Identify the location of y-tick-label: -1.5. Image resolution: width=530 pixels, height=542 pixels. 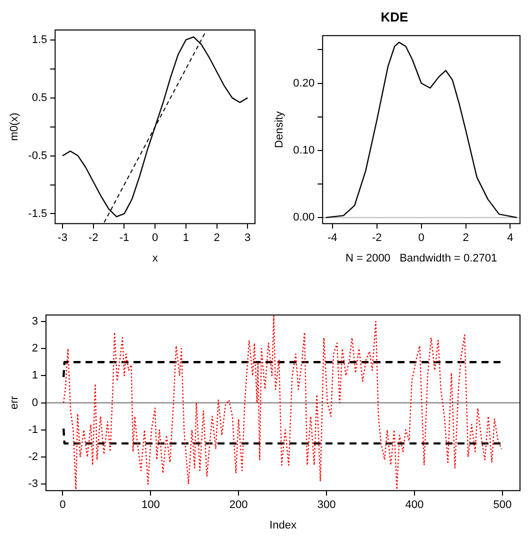
(38, 214).